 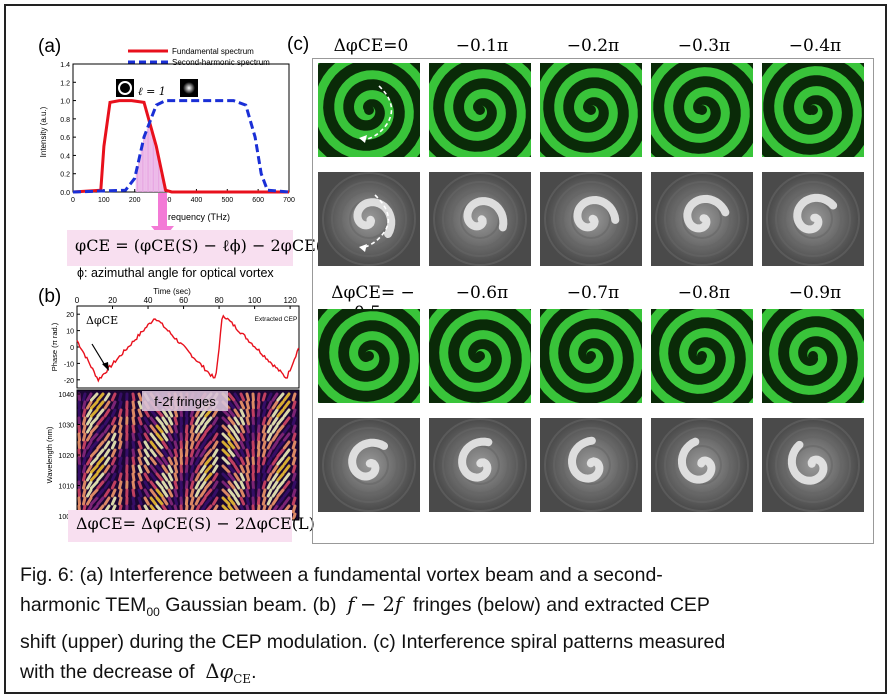 What do you see at coordinates (112, 300) in the screenshot?
I see `time-tick-label: 20` at bounding box center [112, 300].